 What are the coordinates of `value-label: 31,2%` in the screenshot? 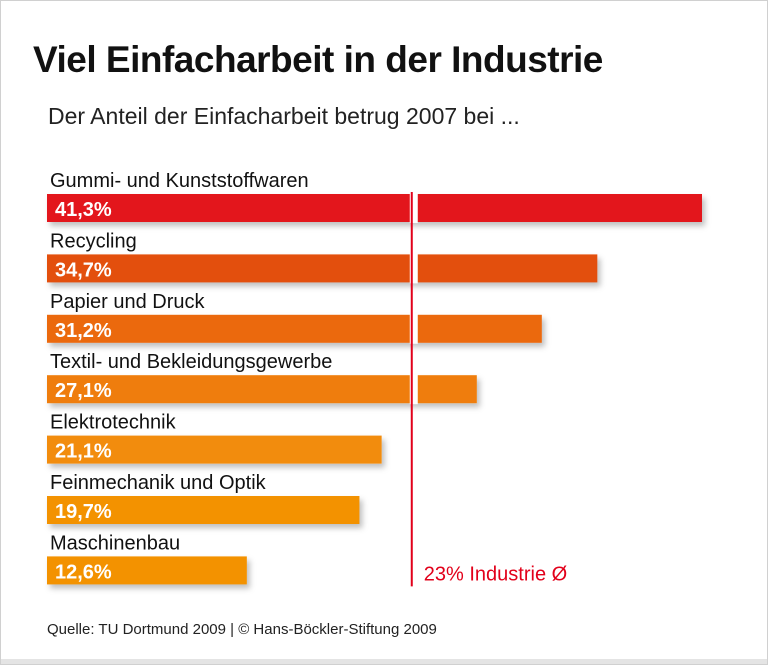 It's located at (83, 331).